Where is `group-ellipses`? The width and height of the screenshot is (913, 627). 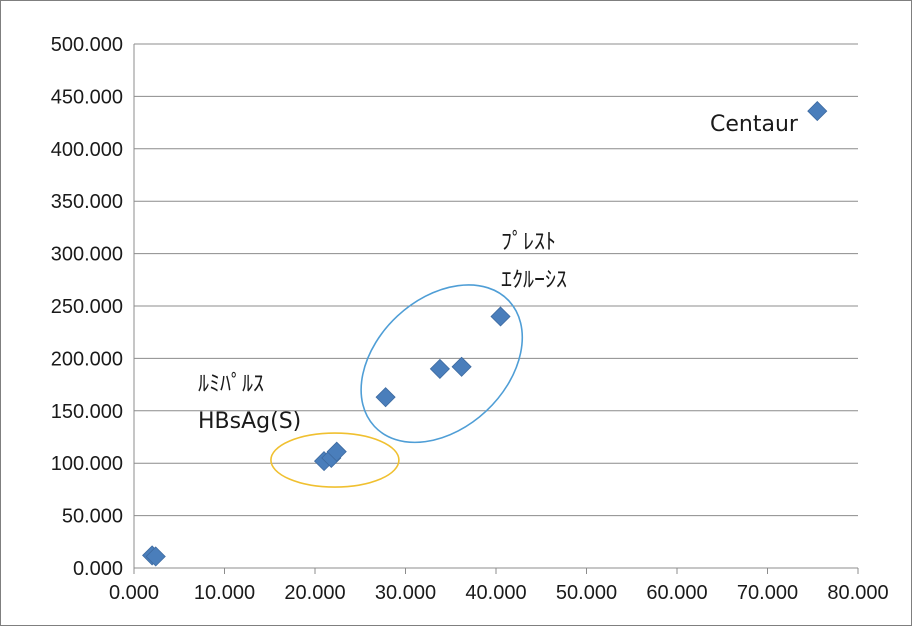
group-ellipses is located at coordinates (397, 386).